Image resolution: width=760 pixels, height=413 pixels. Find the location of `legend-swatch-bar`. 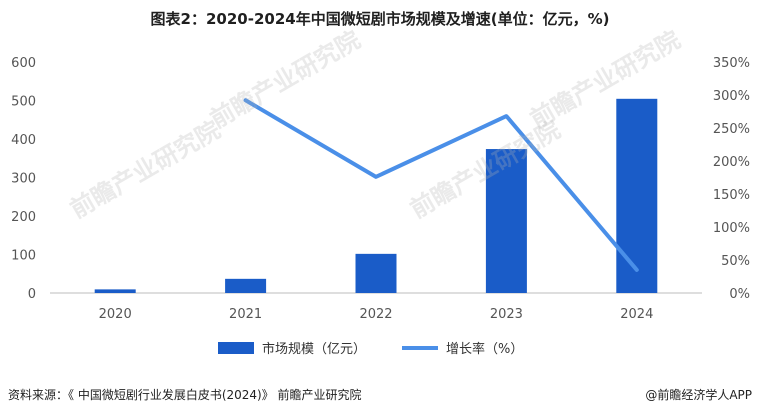

legend-swatch-bar is located at coordinates (236, 348).